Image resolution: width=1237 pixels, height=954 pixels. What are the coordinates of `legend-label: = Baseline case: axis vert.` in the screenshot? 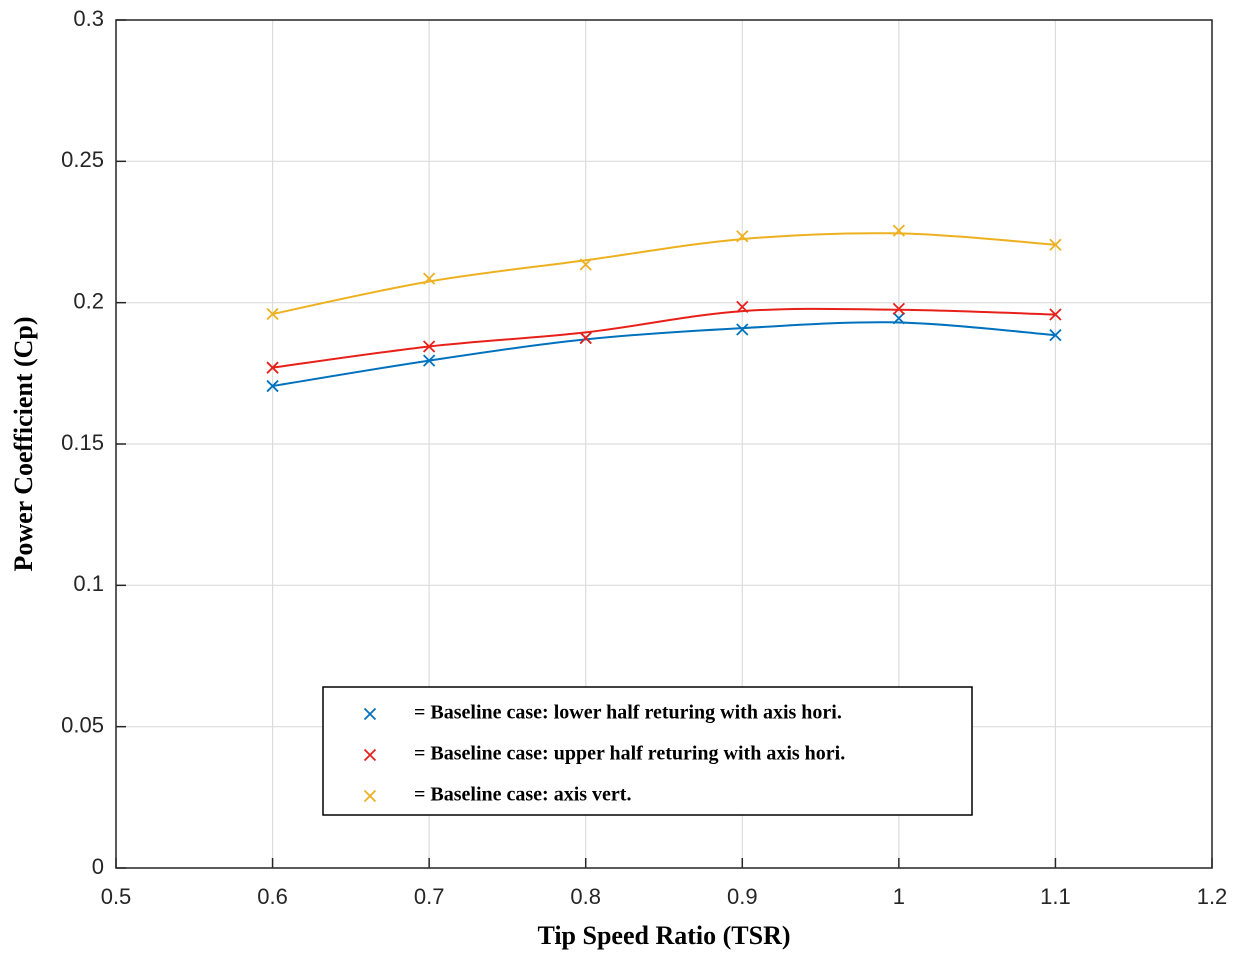 It's located at (522, 795).